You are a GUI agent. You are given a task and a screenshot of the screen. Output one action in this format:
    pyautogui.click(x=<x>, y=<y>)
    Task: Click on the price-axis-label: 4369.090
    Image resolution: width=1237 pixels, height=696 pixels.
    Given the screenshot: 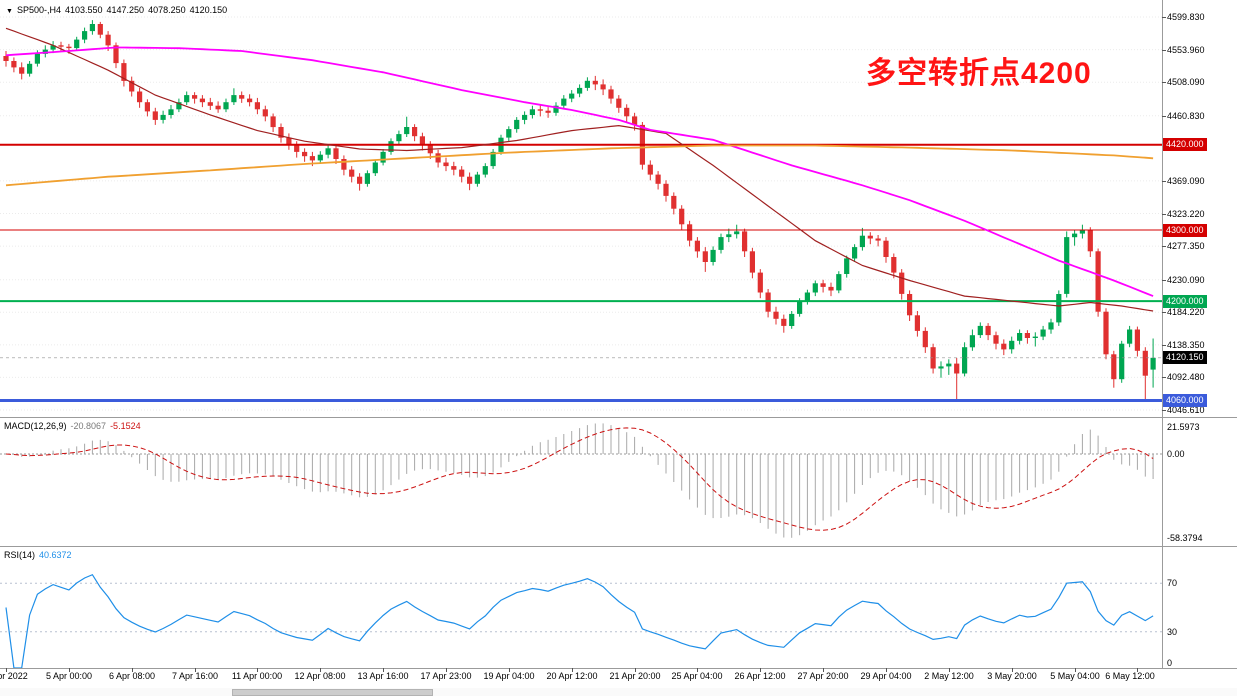 What is the action you would take?
    pyautogui.click(x=1186, y=180)
    